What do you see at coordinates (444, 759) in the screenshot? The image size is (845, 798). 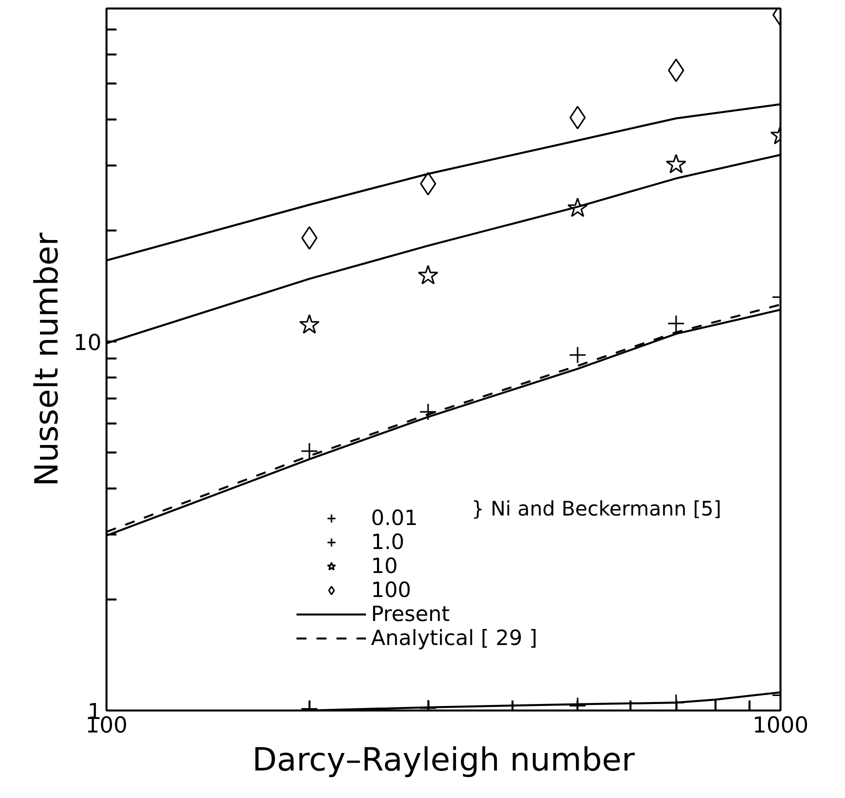 I see `x-axis-title: Darcy–Rayleigh number` at bounding box center [444, 759].